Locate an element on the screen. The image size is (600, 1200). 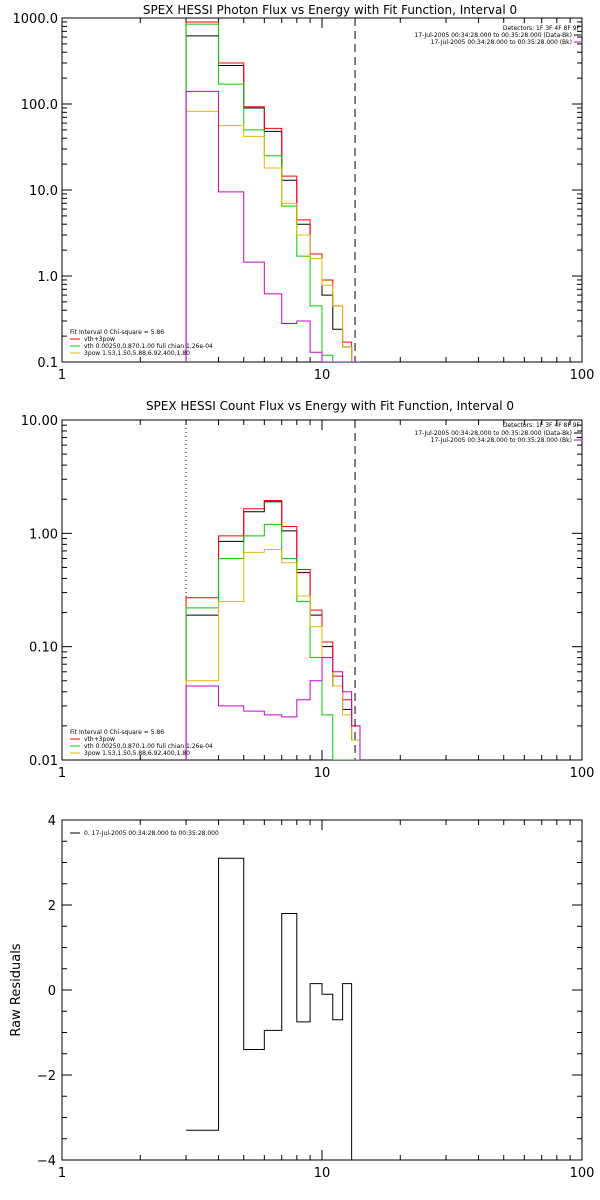
photon-flux-detectors: Detectors: 1F 3F 4F 8F 9F is located at coordinates (542, 28).